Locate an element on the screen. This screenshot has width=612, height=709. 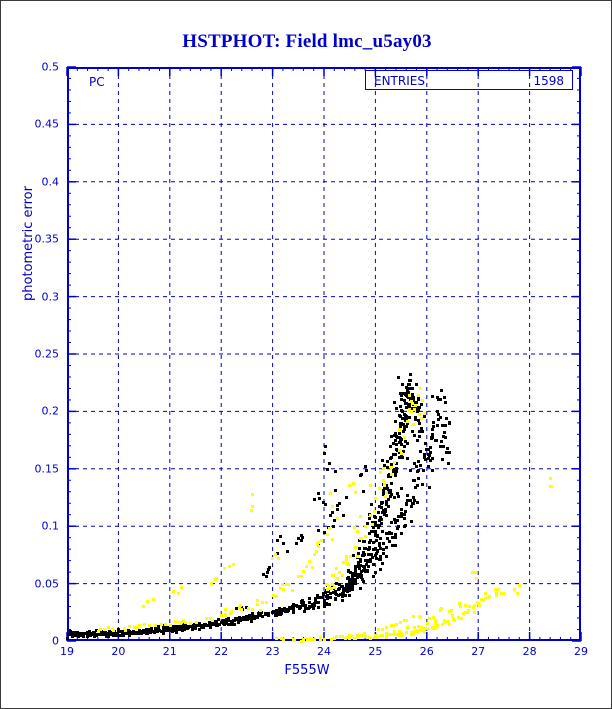
x-tick-label: 20 is located at coordinates (118, 651).